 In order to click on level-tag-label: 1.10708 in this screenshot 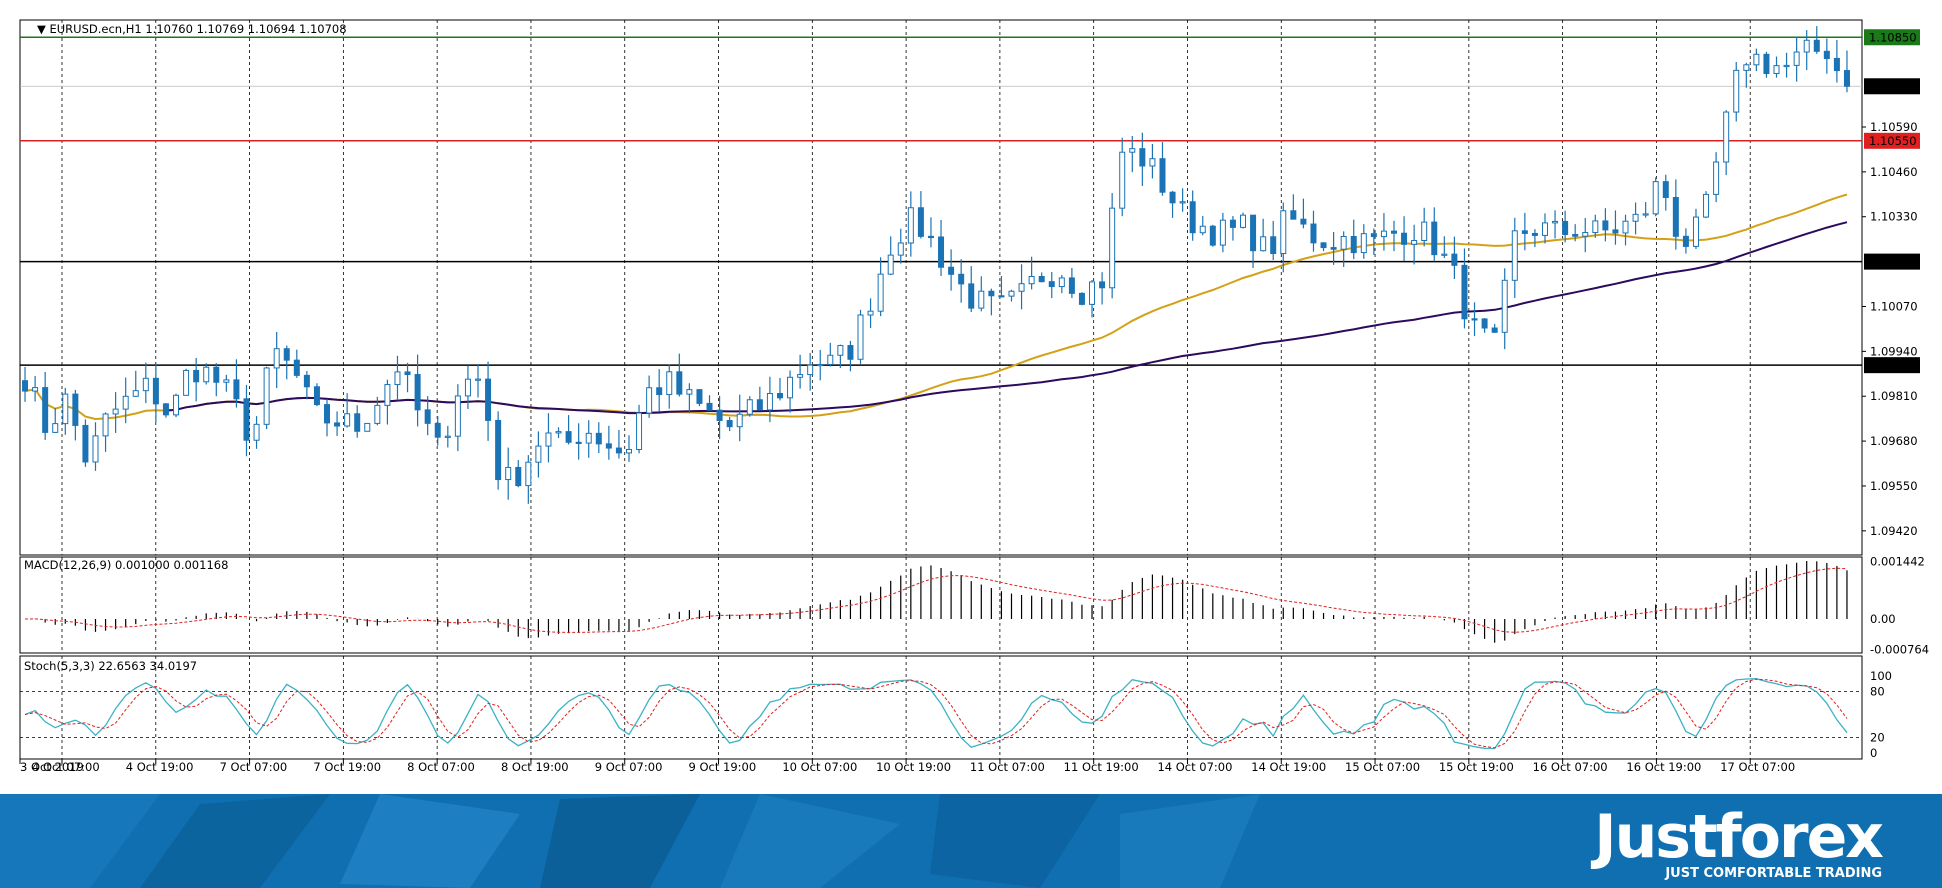, I will do `click(1893, 86)`.